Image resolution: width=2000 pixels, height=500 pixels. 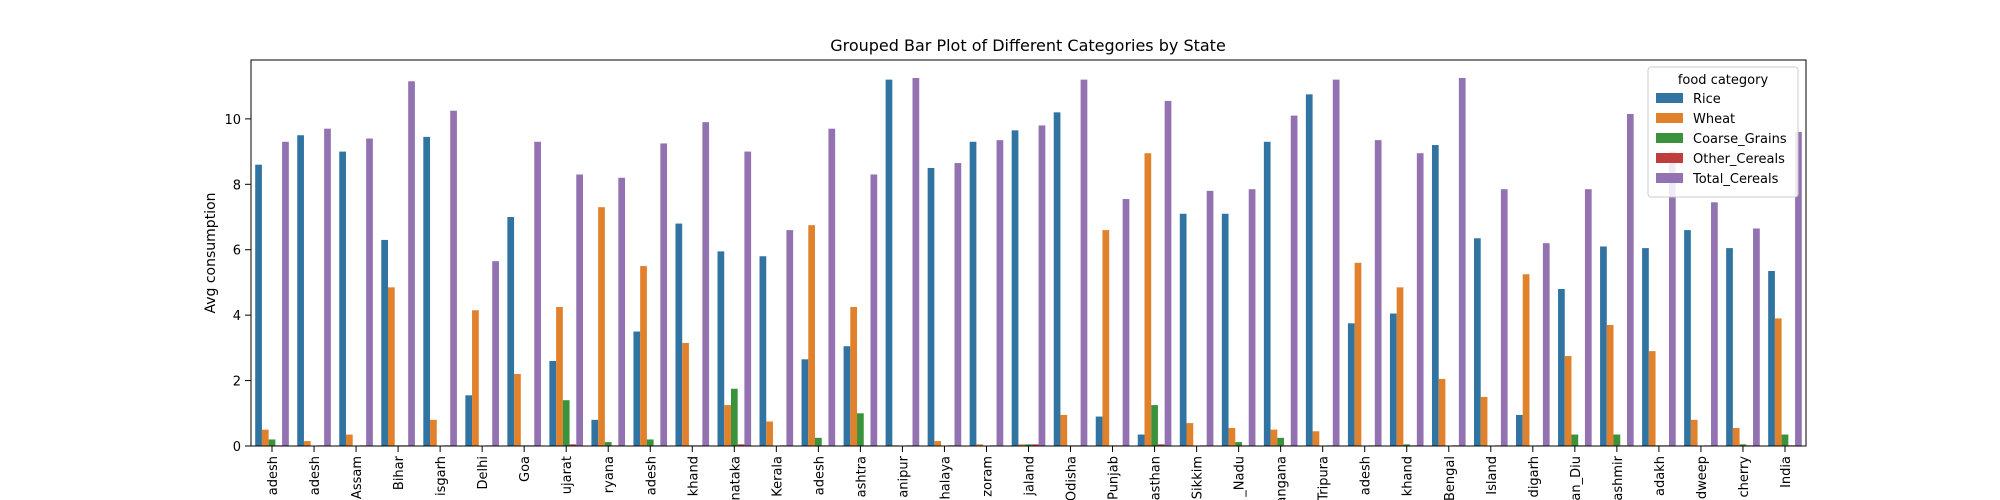 I want to click on x-tick-label: digarh, so click(x=1534, y=476).